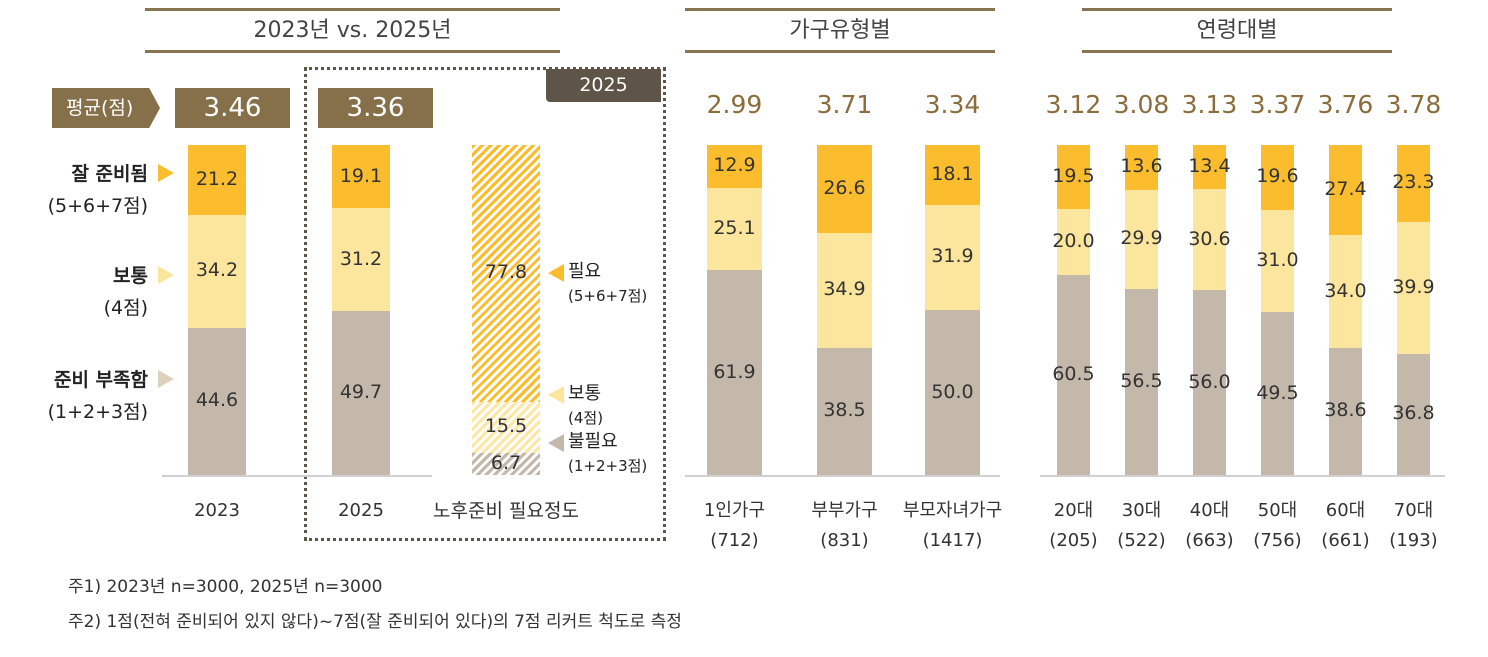 This screenshot has height=657, width=1488. What do you see at coordinates (1073, 104) in the screenshot?
I see `average-value: 3.12` at bounding box center [1073, 104].